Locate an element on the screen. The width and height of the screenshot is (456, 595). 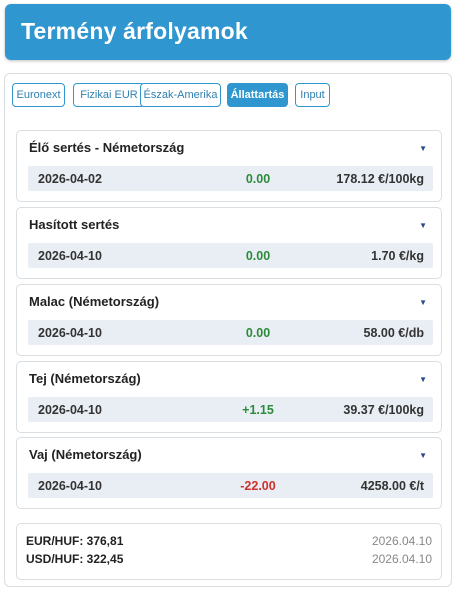
price-row: 2026-04-10 0.00 58.00 €/db is located at coordinates (230, 332).